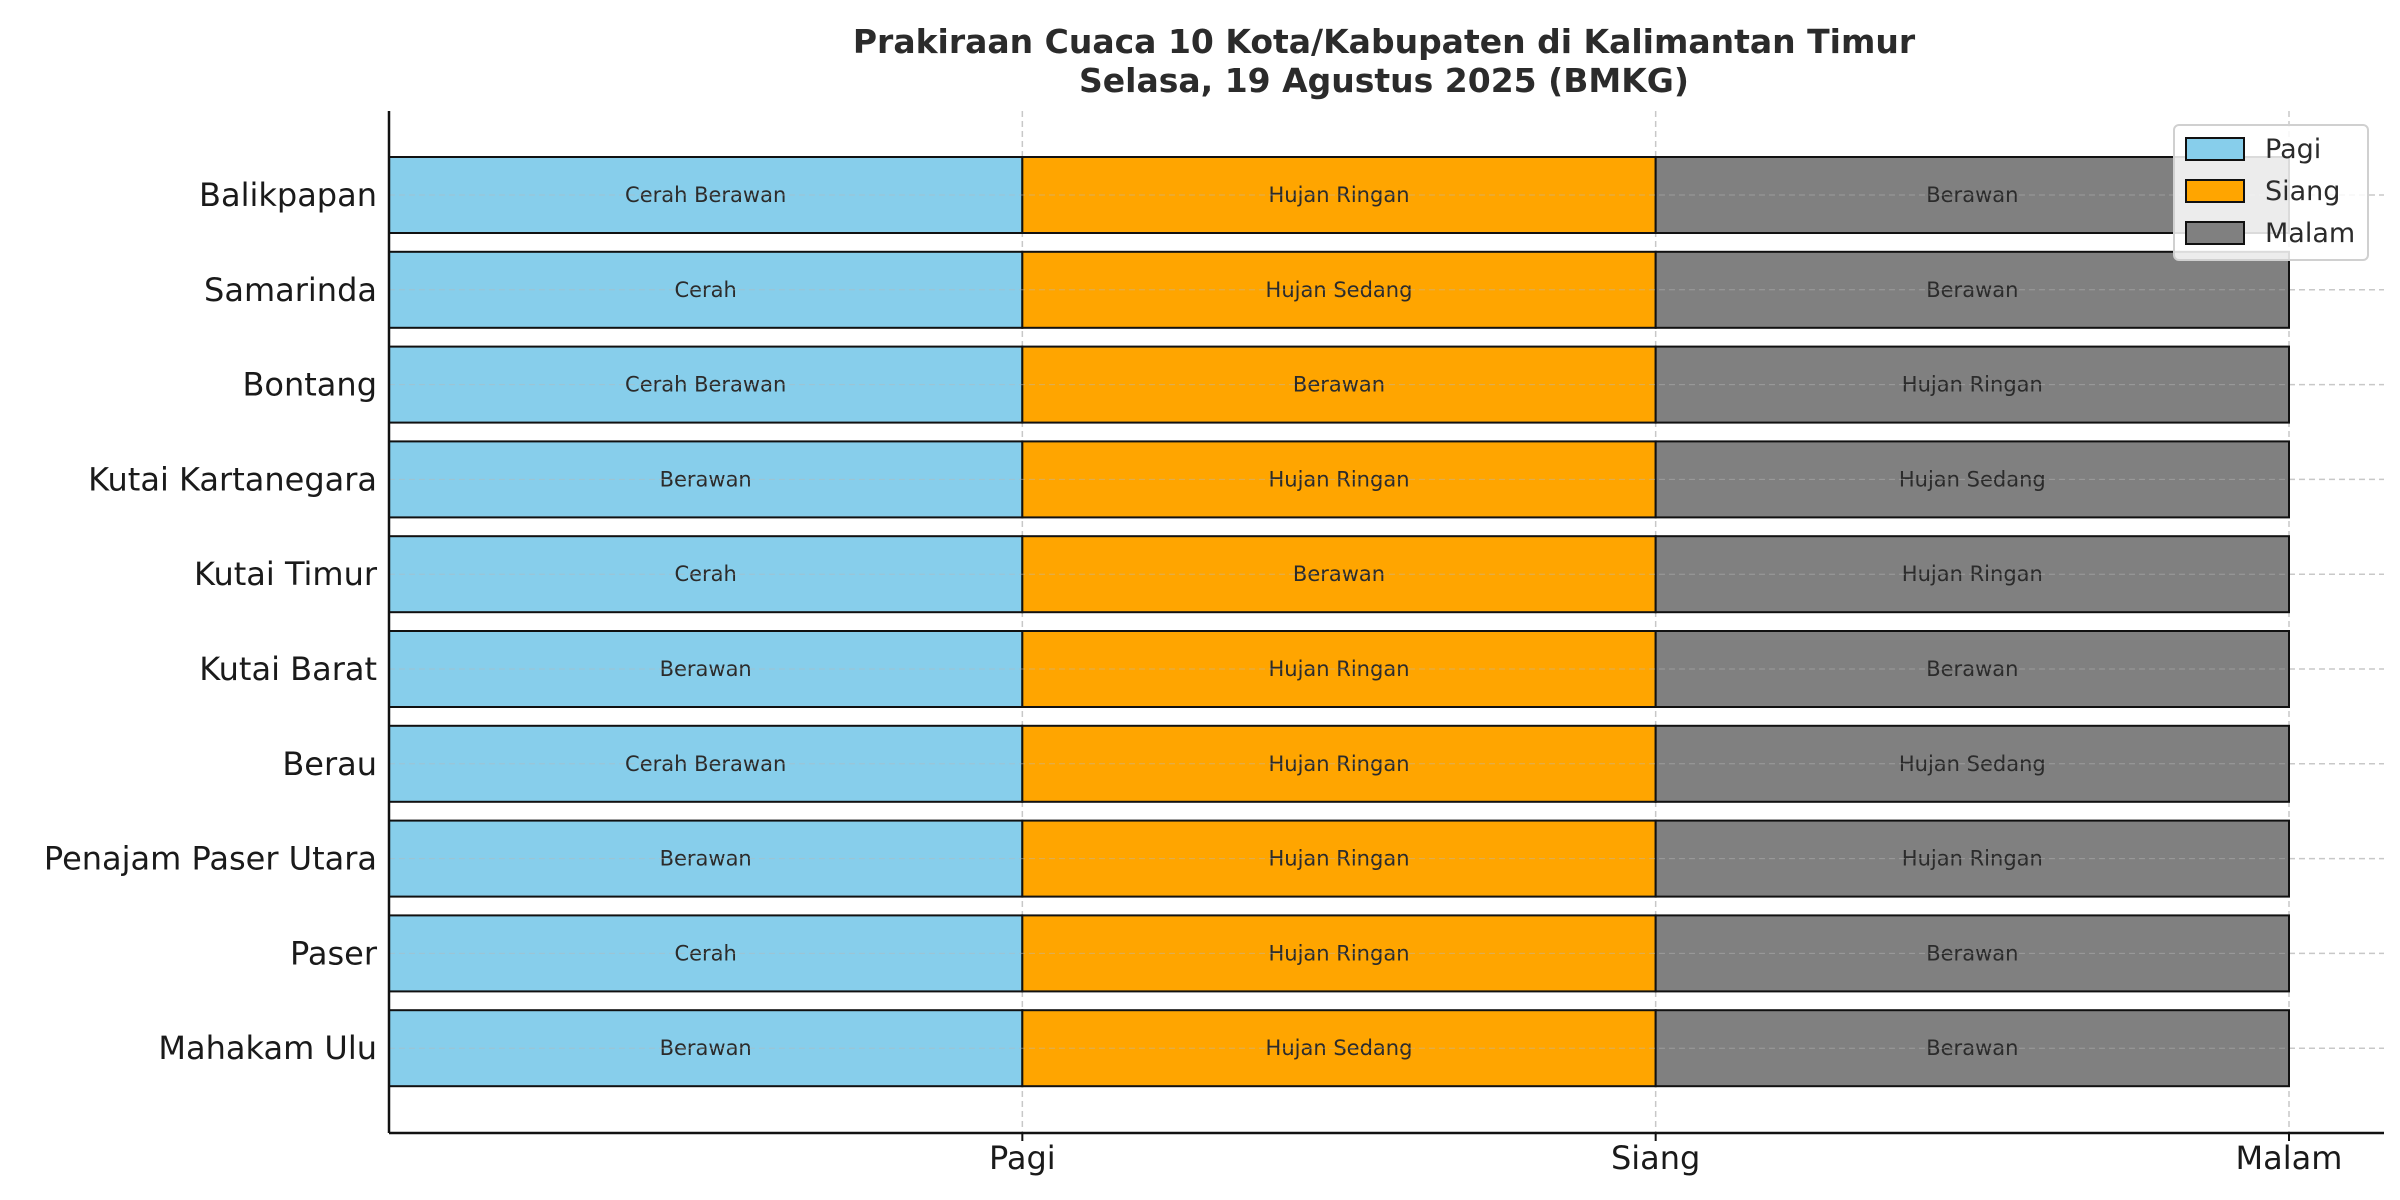 The width and height of the screenshot is (2400, 1200). I want to click on category-label: Mahakam Ulu, so click(267, 1048).